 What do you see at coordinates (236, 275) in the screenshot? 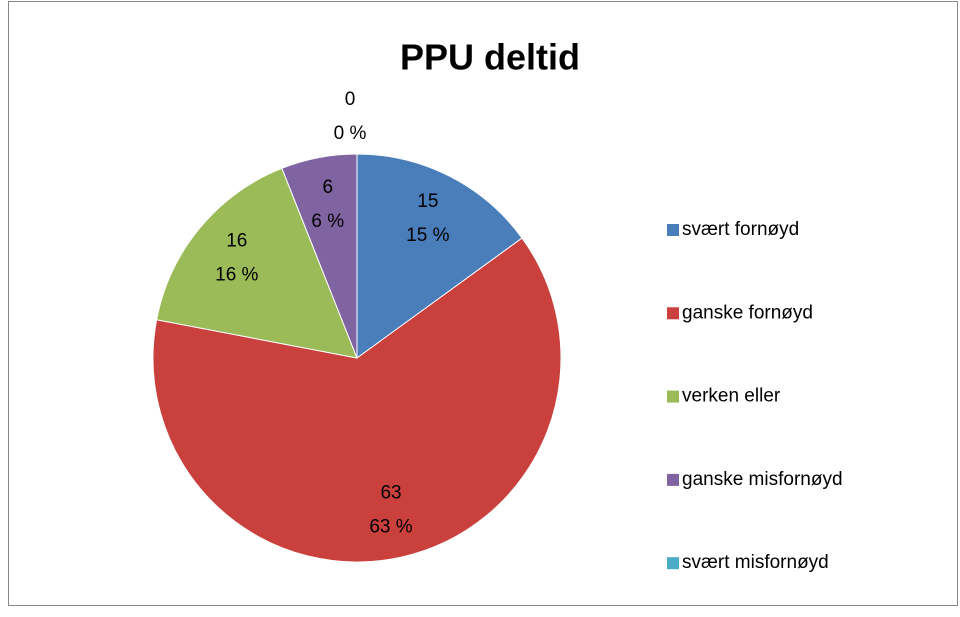
I see `data-label-percent: 16 %` at bounding box center [236, 275].